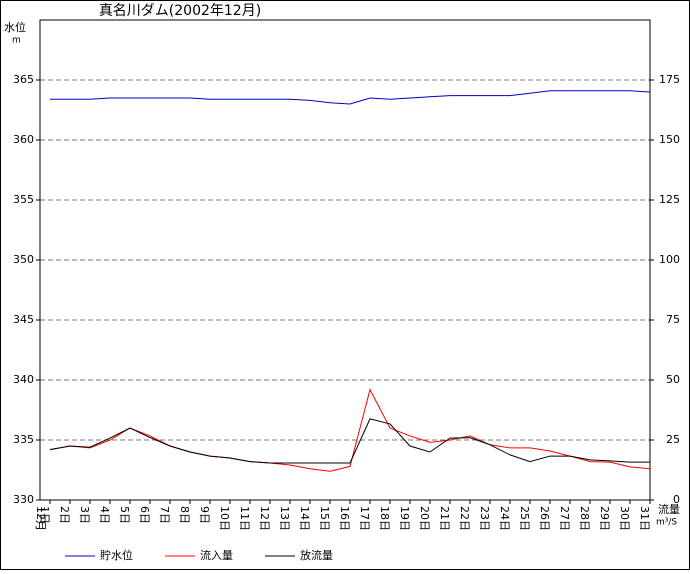 This screenshot has height=574, width=690. I want to click on y-unit: m, so click(16, 41).